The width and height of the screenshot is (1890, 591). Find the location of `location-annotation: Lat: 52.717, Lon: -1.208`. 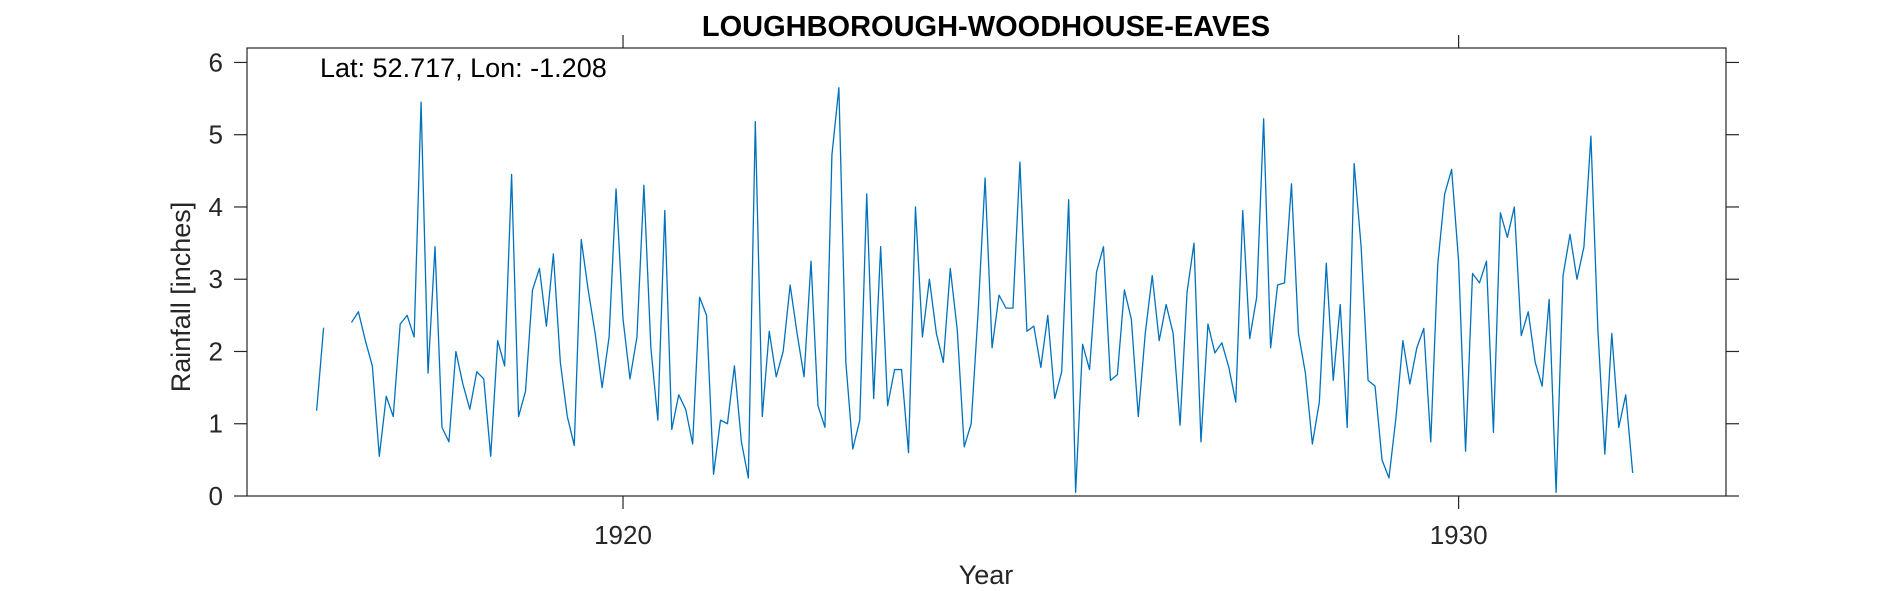

location-annotation: Lat: 52.717, Lon: -1.208 is located at coordinates (463, 68).